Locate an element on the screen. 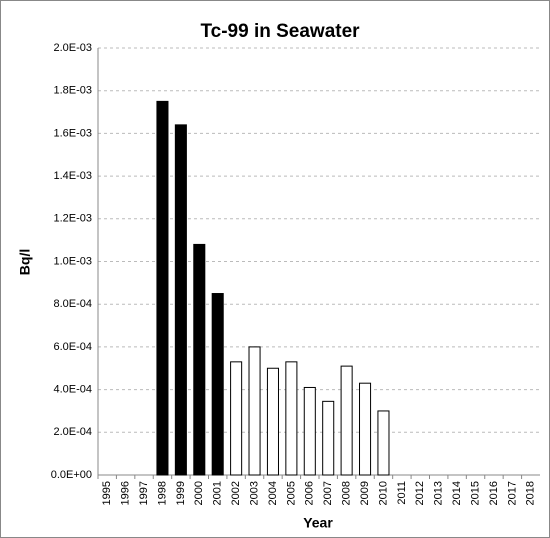 This screenshot has height=538, width=550. y-tick-label: 4.0E-04 is located at coordinates (72, 390).